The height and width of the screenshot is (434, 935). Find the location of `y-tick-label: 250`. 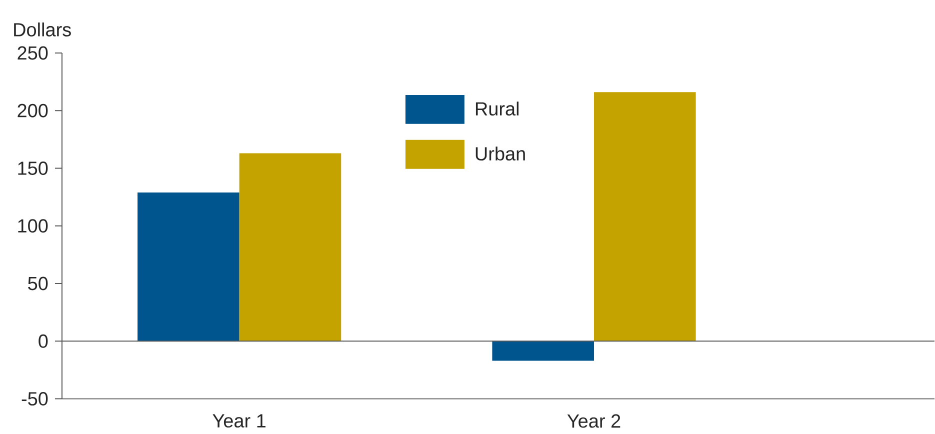

y-tick-label: 250 is located at coordinates (33, 53).